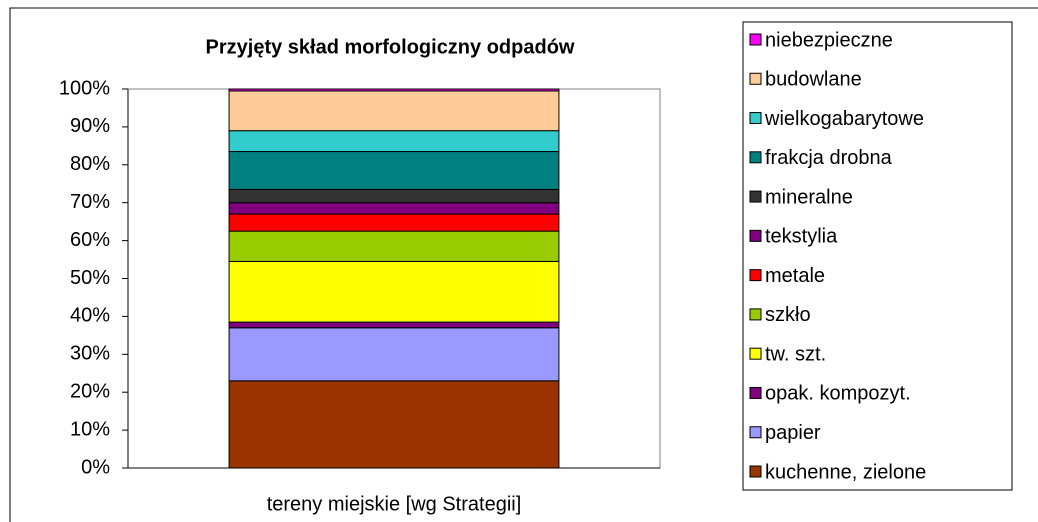 The image size is (1038, 522). Describe the element at coordinates (801, 237) in the screenshot. I see `legend-label: tekstylia` at that location.